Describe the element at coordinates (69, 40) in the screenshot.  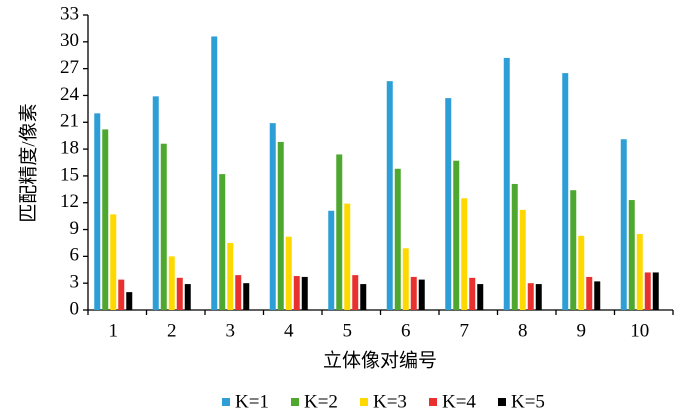
I see `y-tick-label: 30` at that location.